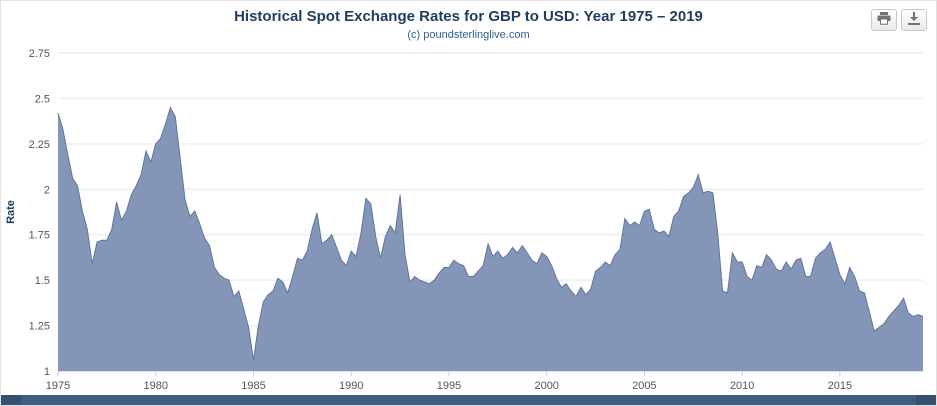 Image resolution: width=937 pixels, height=406 pixels. Describe the element at coordinates (840, 386) in the screenshot. I see `svg-text: 2015` at that location.